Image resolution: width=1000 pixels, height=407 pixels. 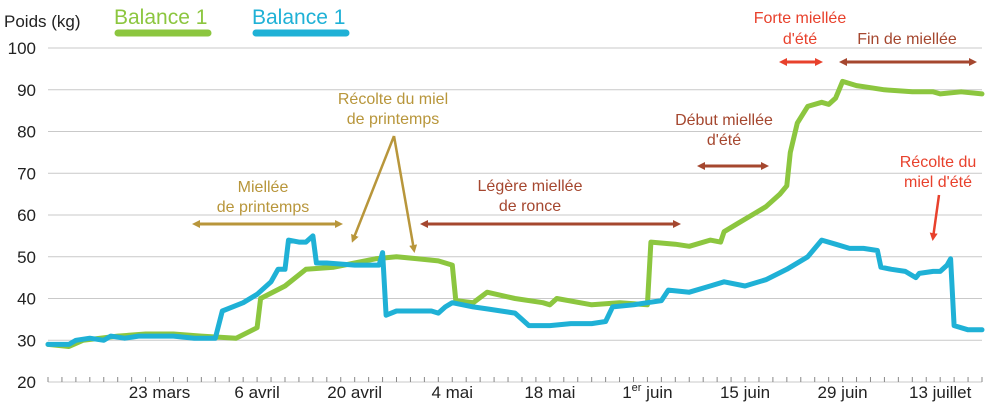 What do you see at coordinates (159, 392) in the screenshot?
I see `x-tick-label: 23 mars` at bounding box center [159, 392].